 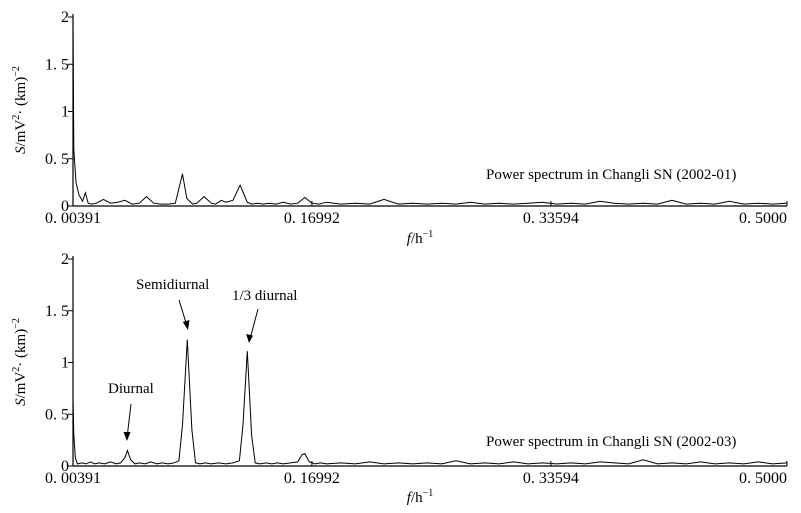 I want to click on arrow-third-diurnal, so click(x=254, y=324).